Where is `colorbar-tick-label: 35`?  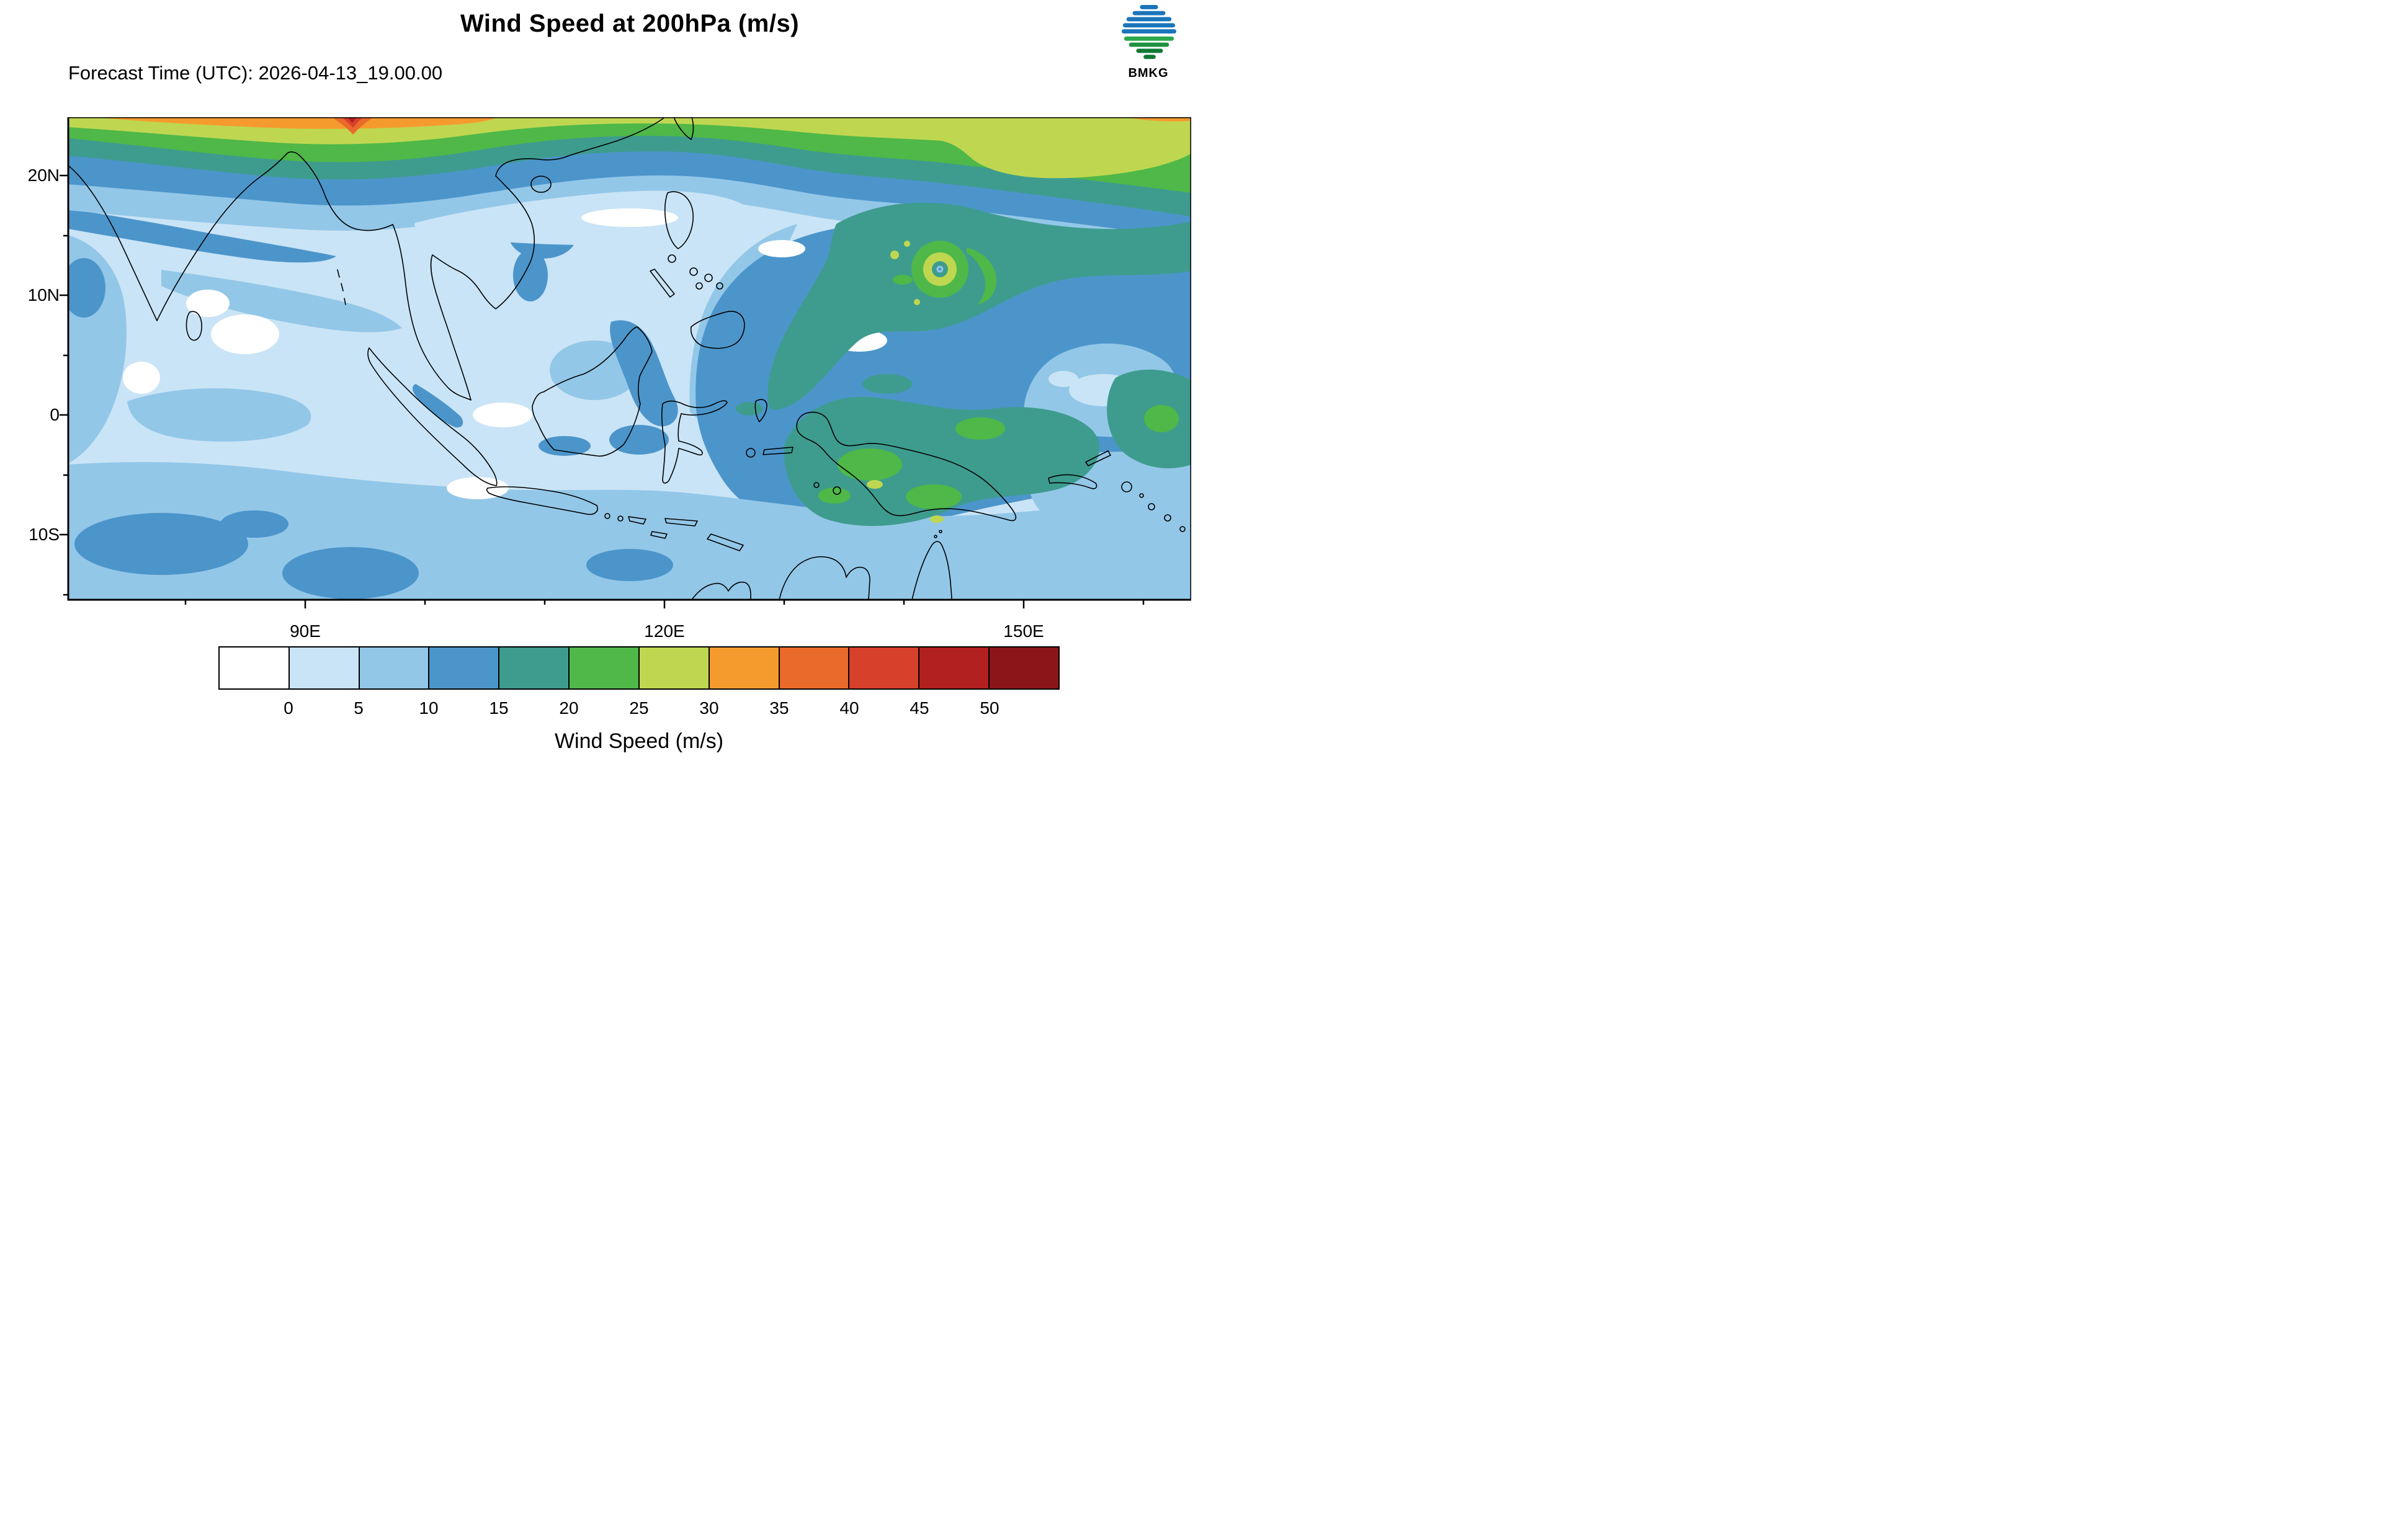
colorbar-tick-label: 35 is located at coordinates (779, 708).